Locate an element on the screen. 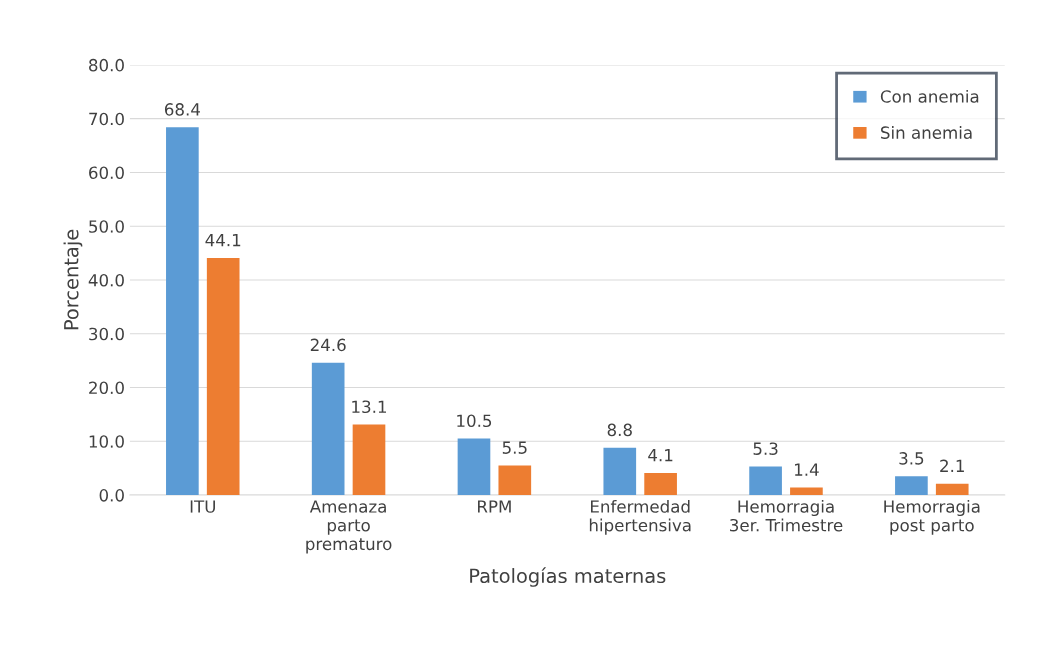 This screenshot has height=669, width=1039. data-label: 3.5 is located at coordinates (911, 458).